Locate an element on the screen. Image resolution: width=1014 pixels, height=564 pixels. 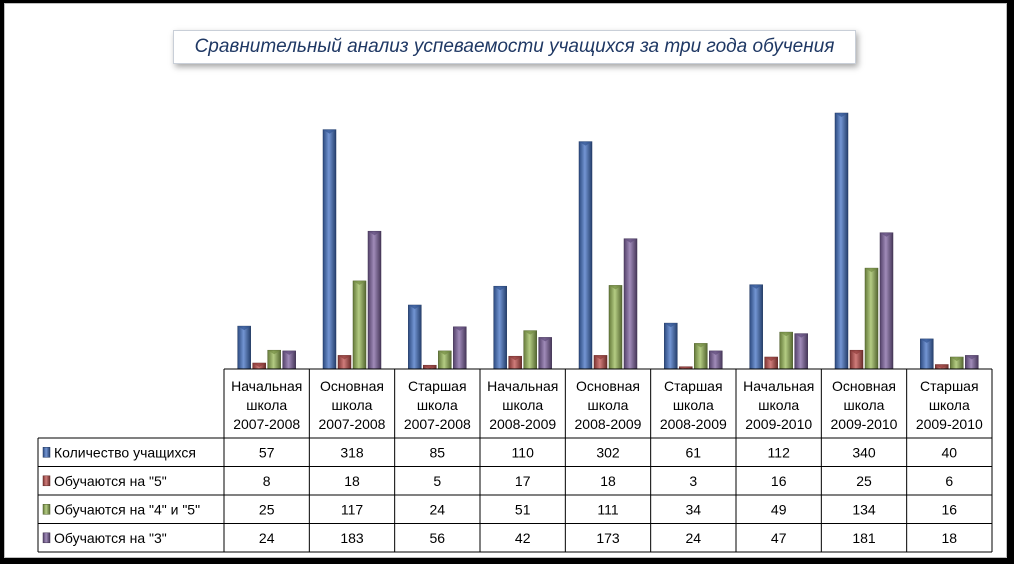
series-name: Обучаются на "4" и "5" is located at coordinates (127, 509).